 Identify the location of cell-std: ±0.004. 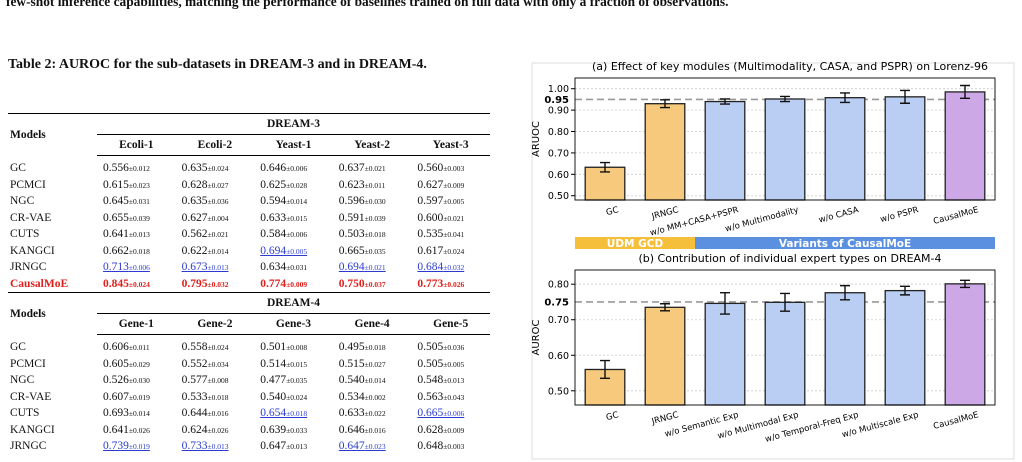
(218, 218).